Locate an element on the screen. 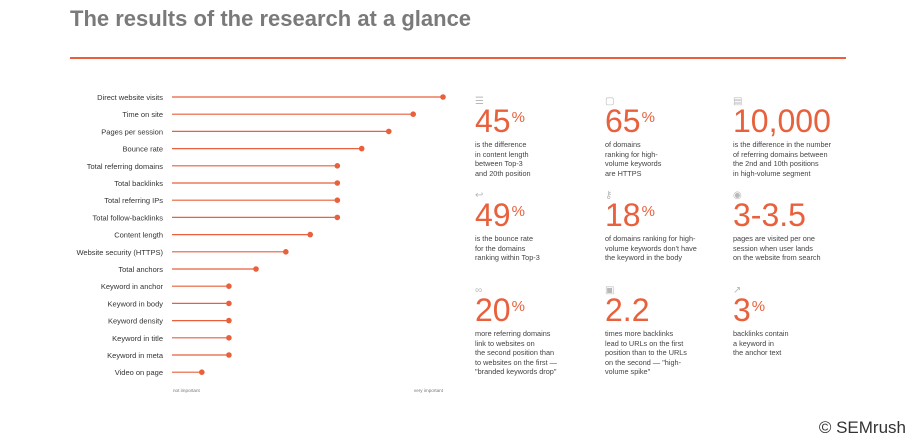 The width and height of the screenshot is (915, 441). stat-number: 49 is located at coordinates (493, 215).